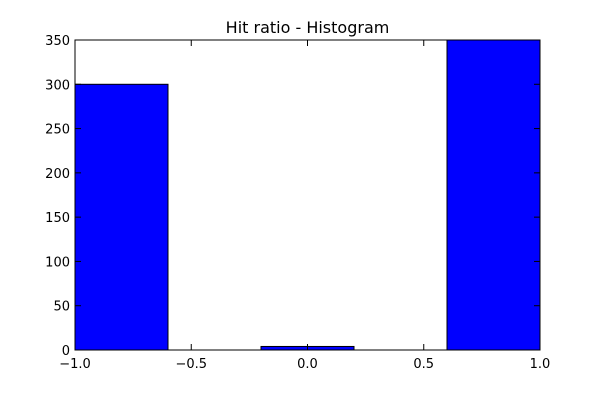 The height and width of the screenshot is (400, 600). Describe the element at coordinates (66, 351) in the screenshot. I see `y-tick-label: 0` at that location.